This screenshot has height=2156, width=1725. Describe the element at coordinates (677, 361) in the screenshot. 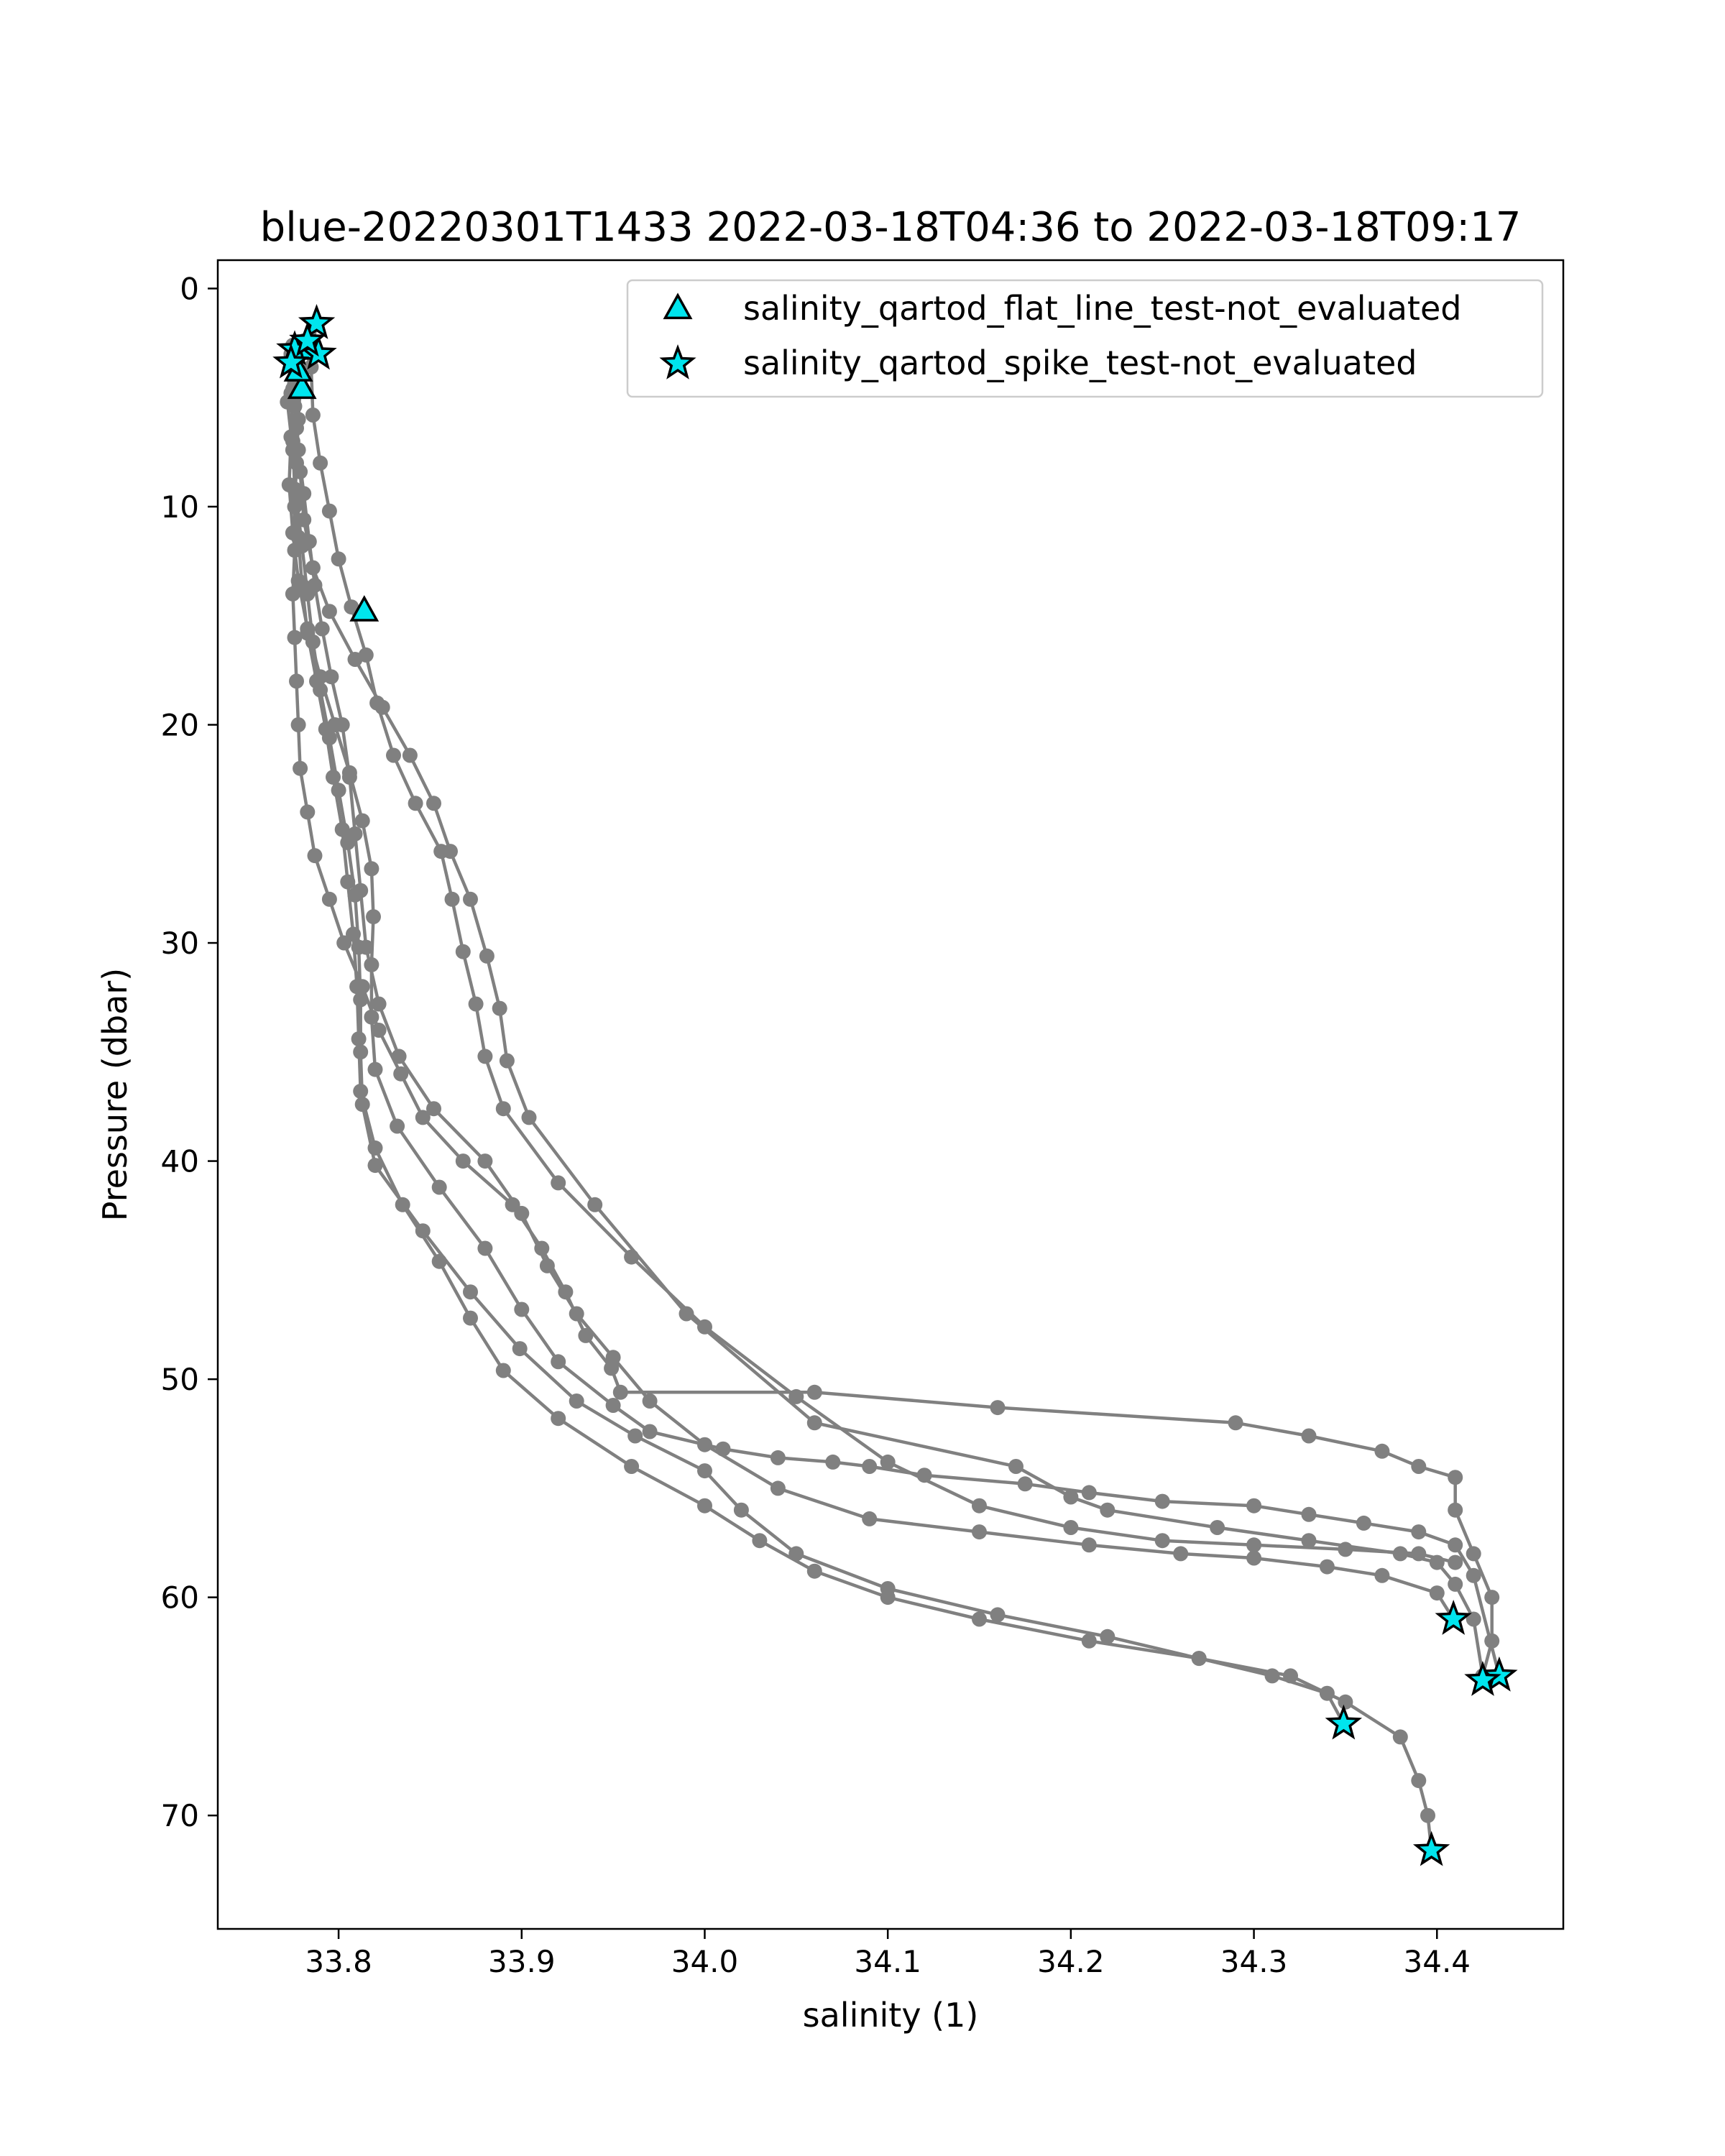

I see `legend-star-marker` at that location.